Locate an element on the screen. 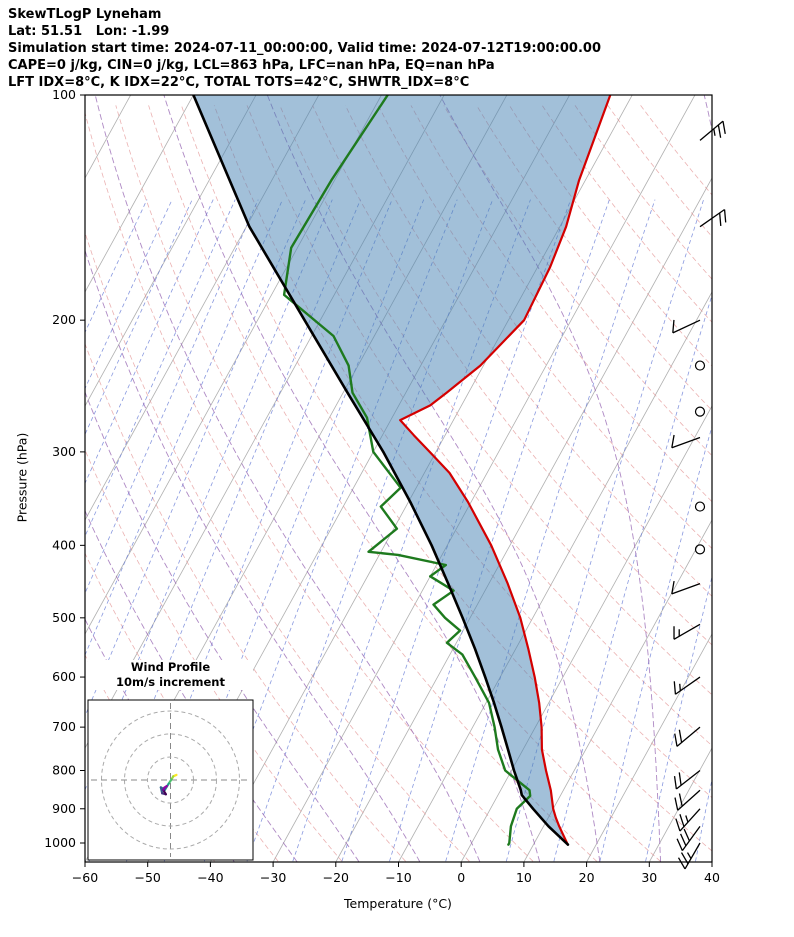 Image resolution: width=794 pixels, height=937 pixels. inset-title-line2: 10m/s increment is located at coordinates (170, 682).